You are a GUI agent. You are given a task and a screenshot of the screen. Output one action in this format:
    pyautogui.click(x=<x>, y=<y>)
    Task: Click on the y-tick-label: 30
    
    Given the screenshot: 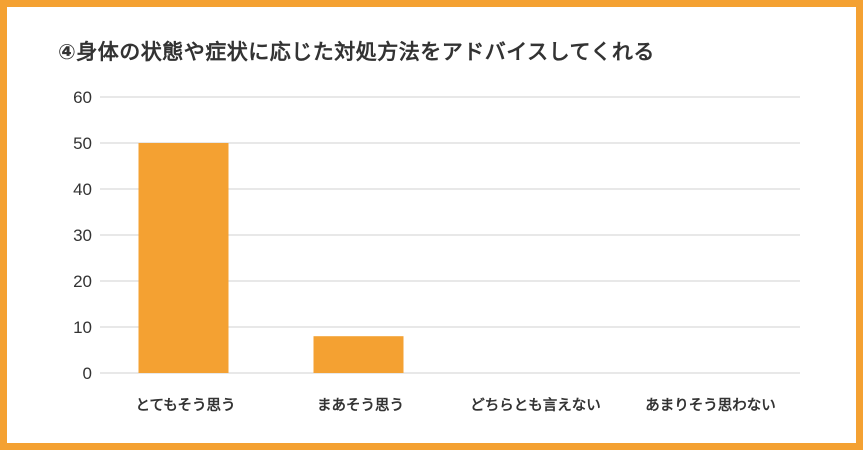 What is the action you would take?
    pyautogui.click(x=82, y=235)
    